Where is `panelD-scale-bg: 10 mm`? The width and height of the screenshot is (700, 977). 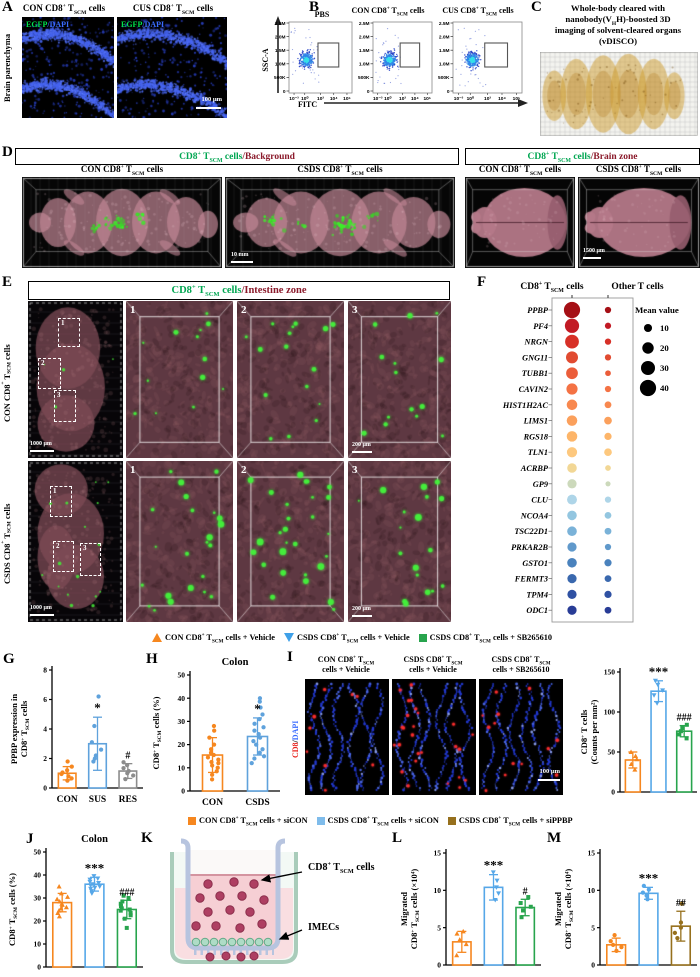 panelD-scale-bg: 10 mm is located at coordinates (240, 255).